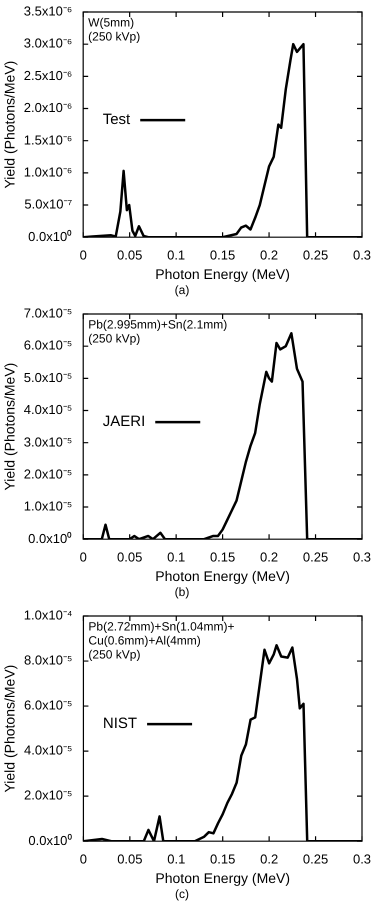 This screenshot has height=906, width=380. I want to click on text: (a), so click(182, 290).